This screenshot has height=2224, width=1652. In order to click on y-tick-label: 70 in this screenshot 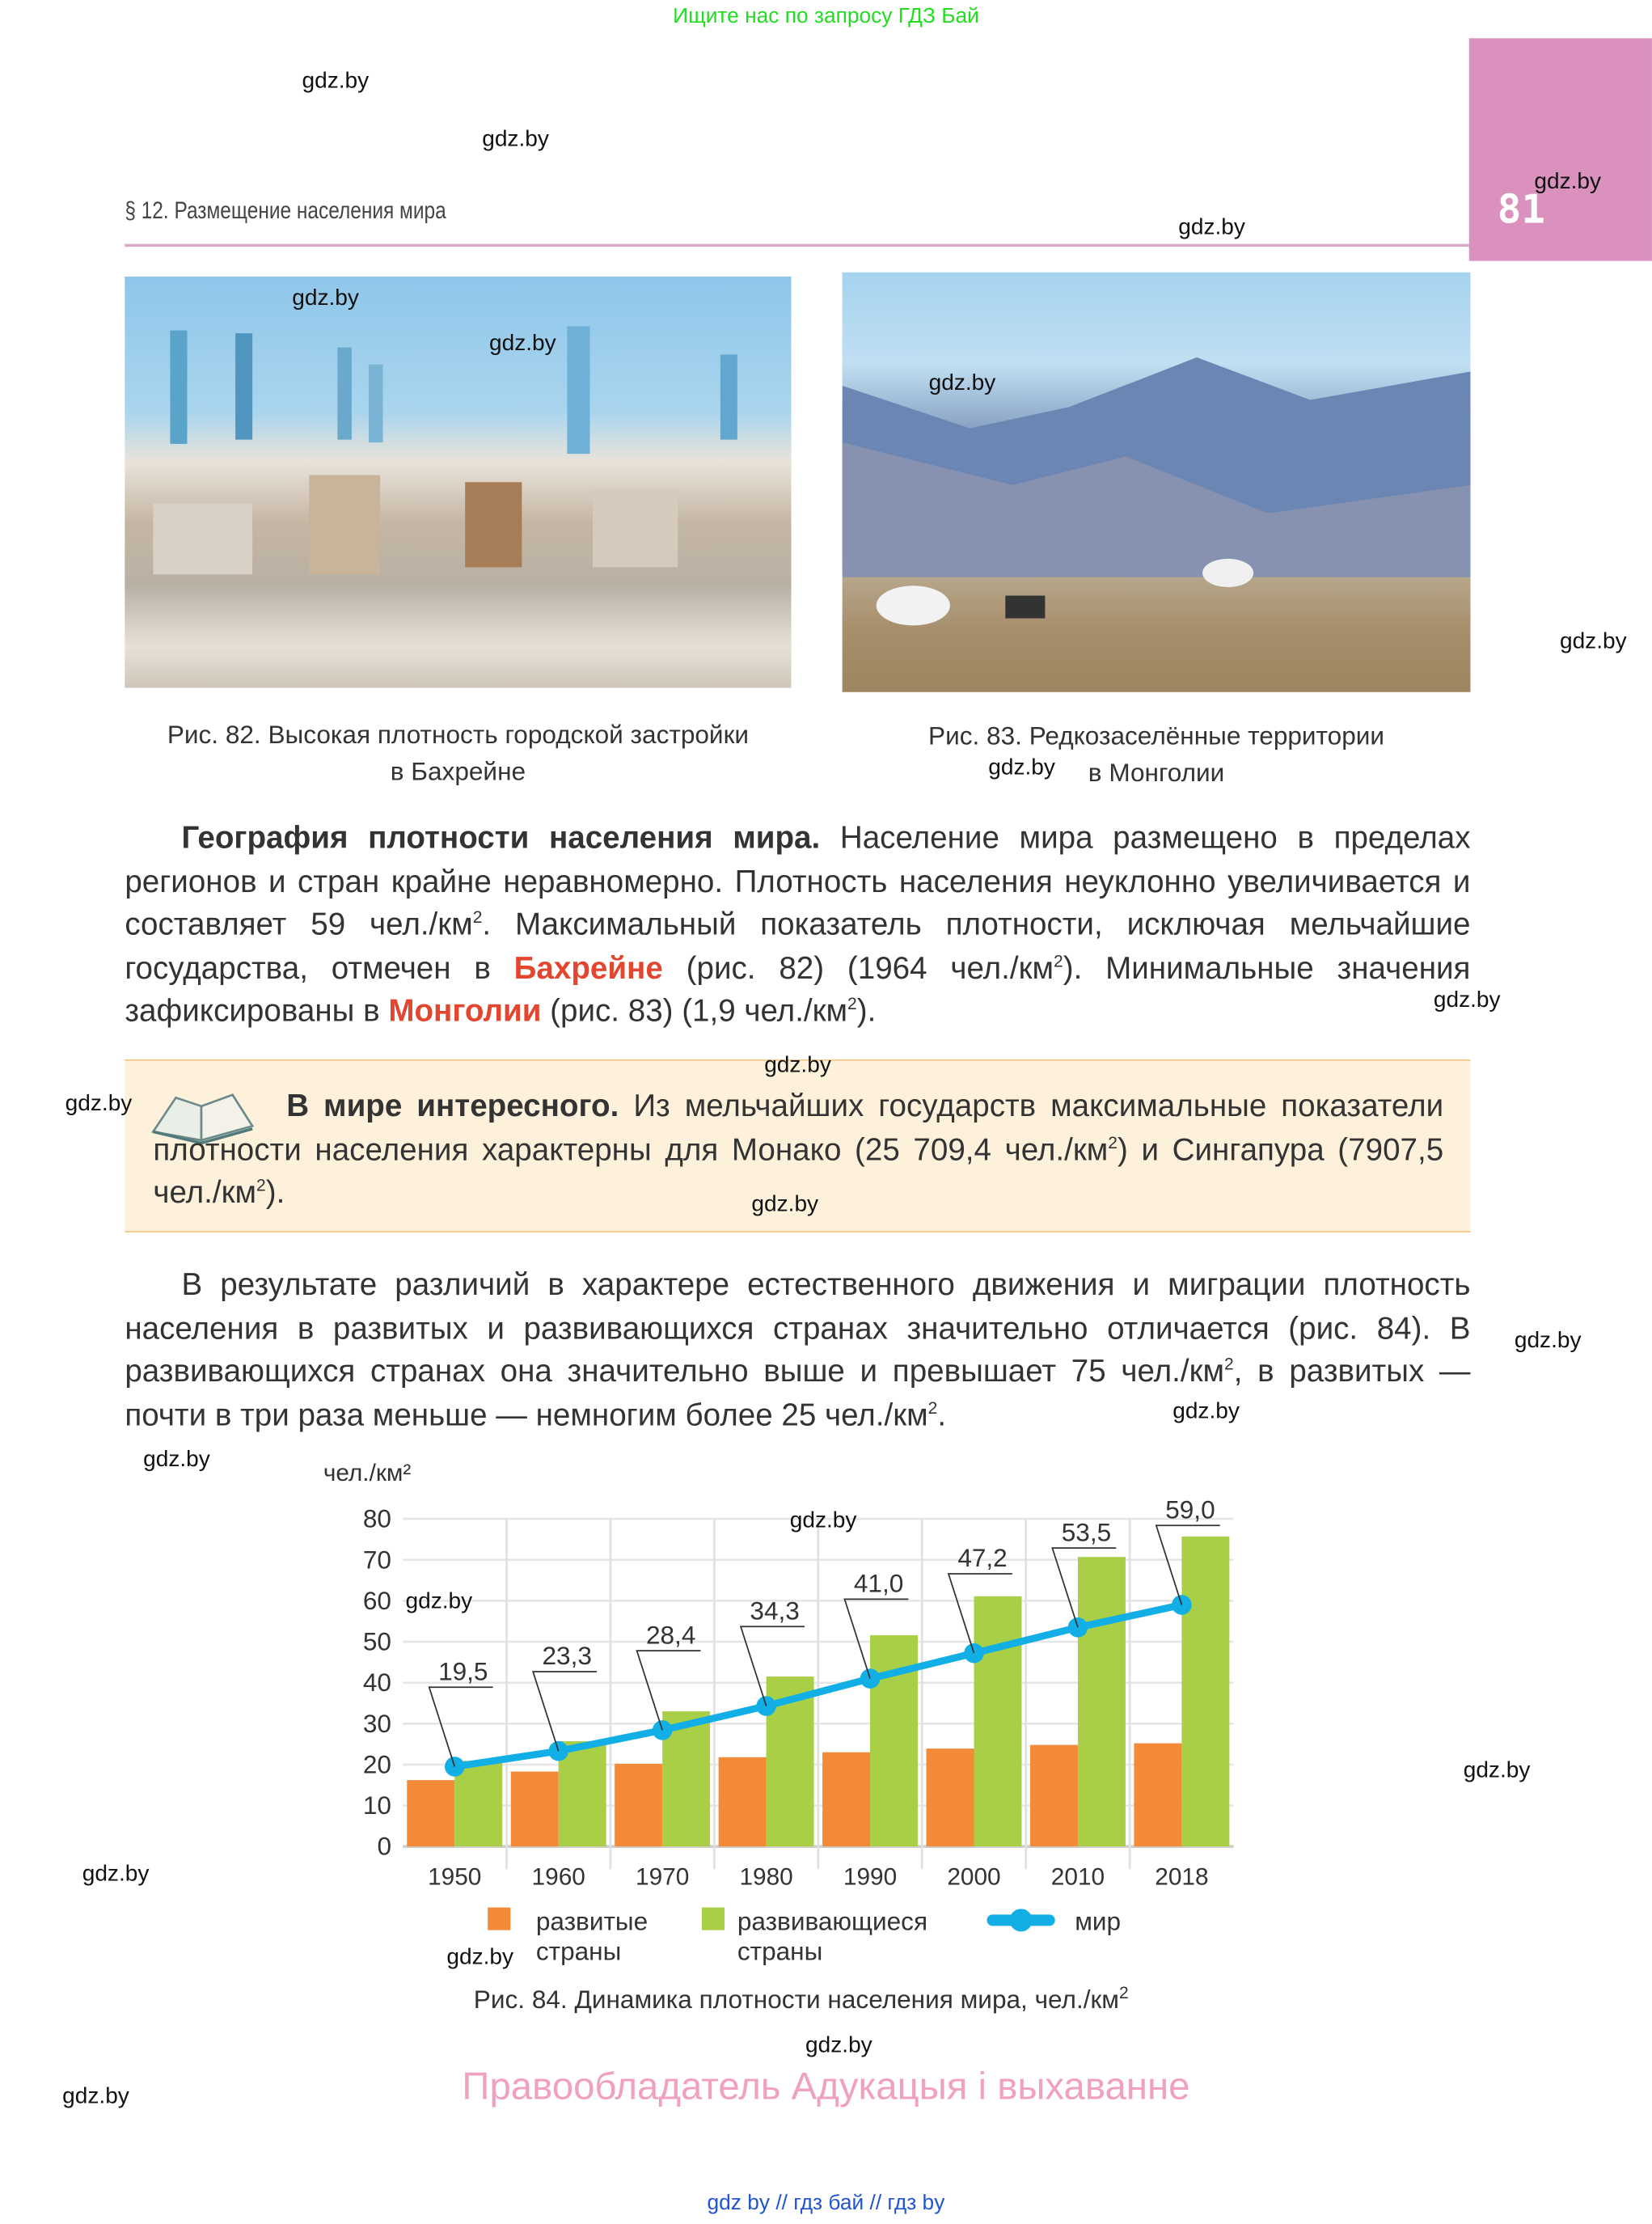, I will do `click(377, 1559)`.